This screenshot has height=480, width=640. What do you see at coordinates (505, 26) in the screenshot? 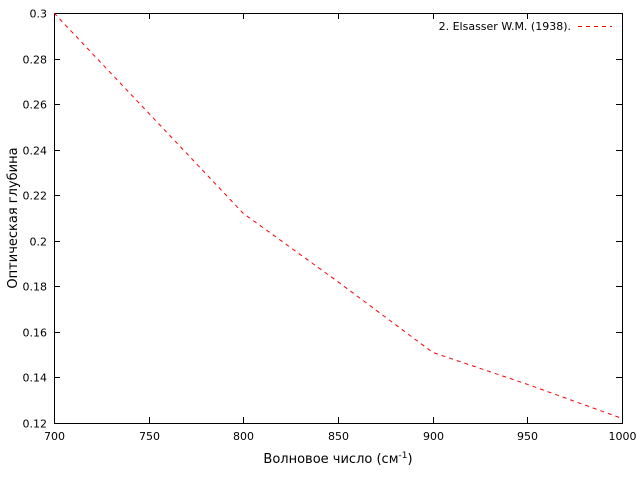
I see `legend-label: 2. Elsasser W.M. (1938).` at bounding box center [505, 26].